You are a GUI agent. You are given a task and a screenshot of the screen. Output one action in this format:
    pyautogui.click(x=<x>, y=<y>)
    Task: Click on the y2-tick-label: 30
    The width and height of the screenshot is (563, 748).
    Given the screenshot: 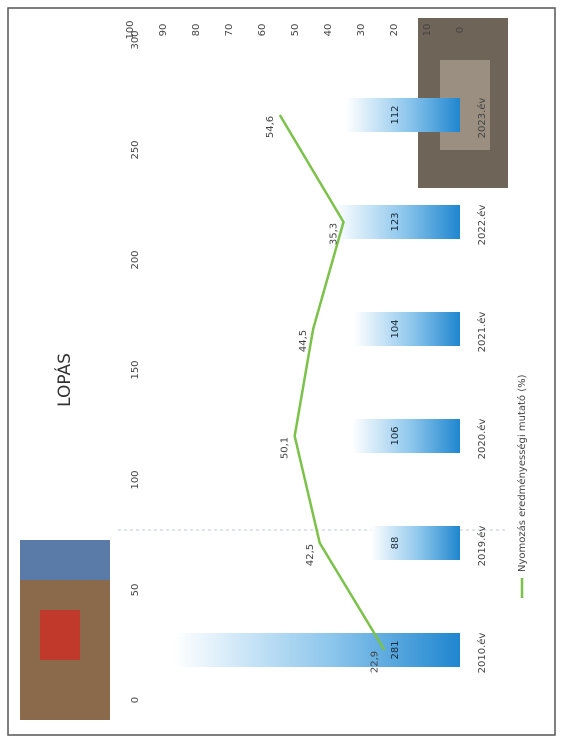 What is the action you would take?
    pyautogui.click(x=361, y=30)
    